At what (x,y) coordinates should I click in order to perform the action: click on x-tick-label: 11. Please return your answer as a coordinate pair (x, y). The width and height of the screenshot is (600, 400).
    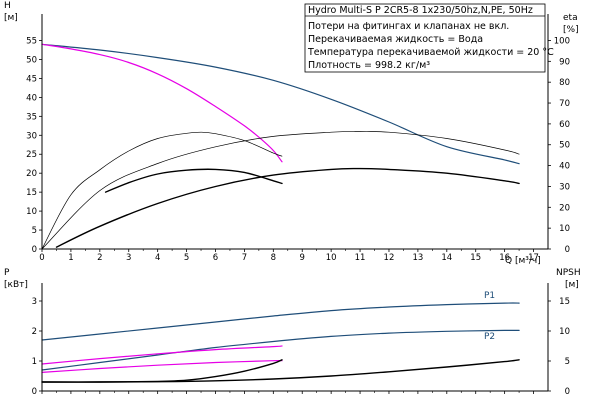
    Looking at the image, I should click on (360, 258).